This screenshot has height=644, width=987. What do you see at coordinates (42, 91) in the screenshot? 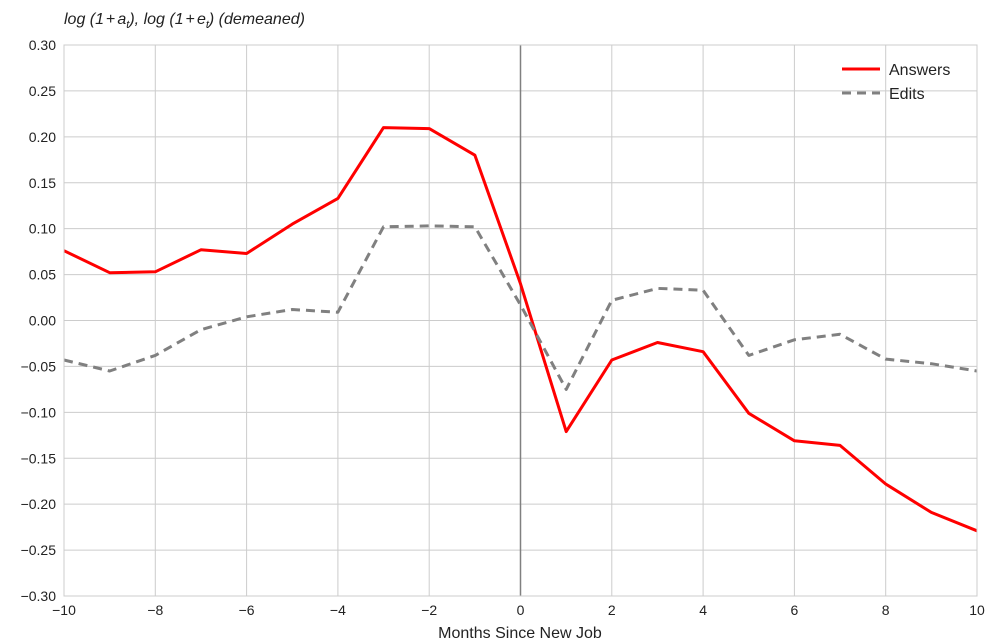
I see `y-tick-label-11: 0.25` at bounding box center [42, 91].